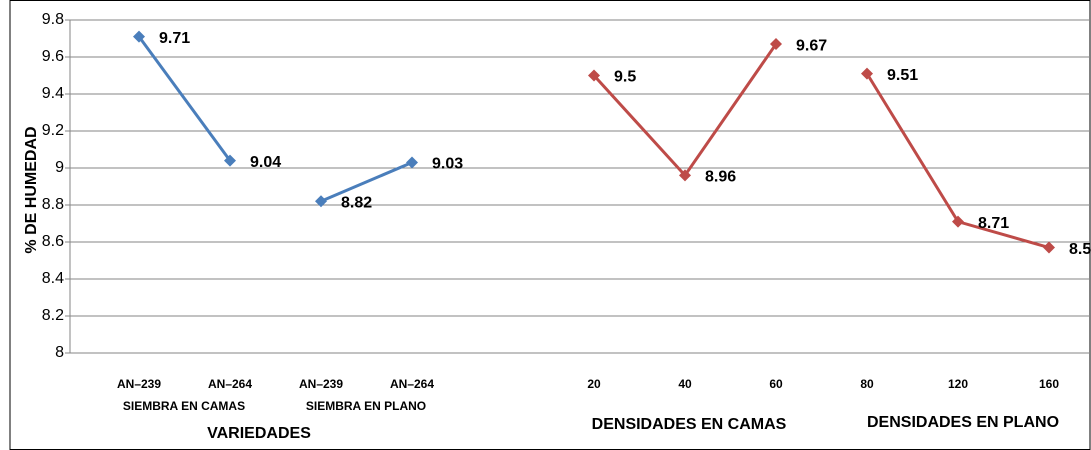 The image size is (1091, 450). I want to click on x-tick-label: 120, so click(958, 384).